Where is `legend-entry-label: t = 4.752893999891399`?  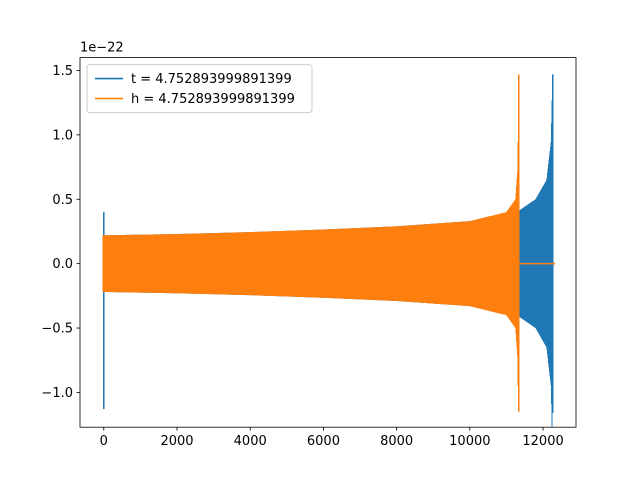
legend-entry-label: t = 4.752893999891399 is located at coordinates (211, 79).